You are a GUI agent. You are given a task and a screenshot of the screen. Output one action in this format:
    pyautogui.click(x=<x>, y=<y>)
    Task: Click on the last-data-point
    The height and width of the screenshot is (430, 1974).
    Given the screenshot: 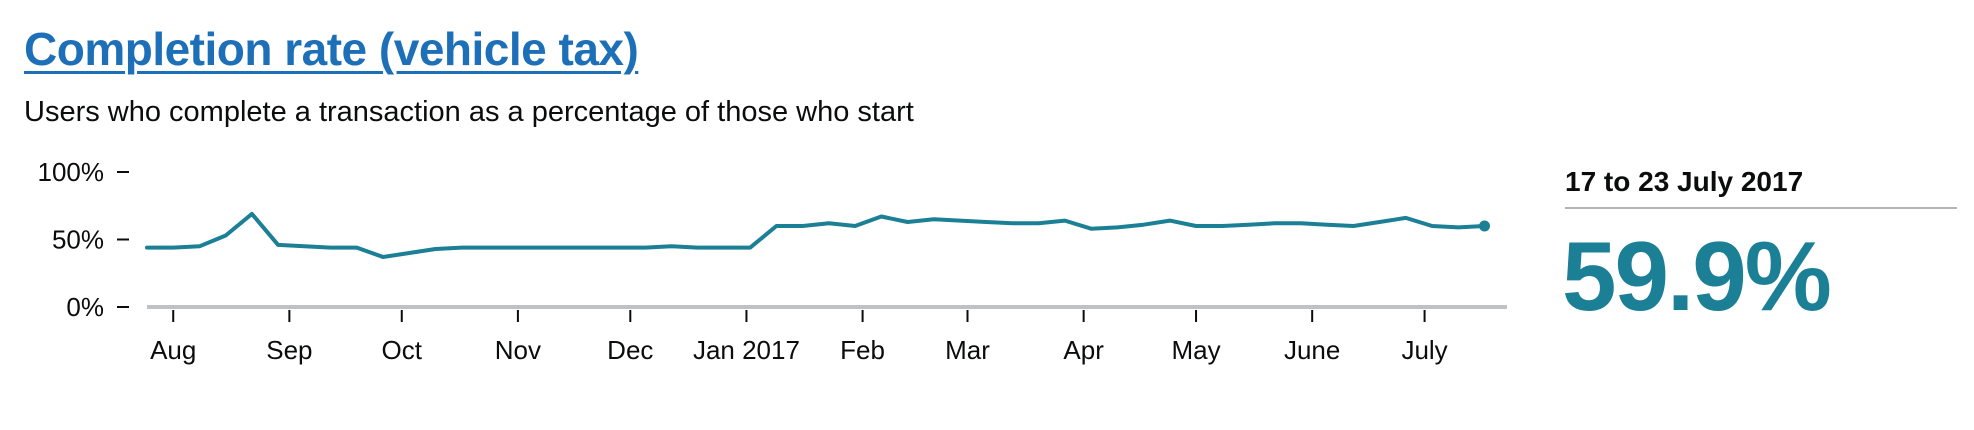 What is the action you would take?
    pyautogui.click(x=1485, y=226)
    